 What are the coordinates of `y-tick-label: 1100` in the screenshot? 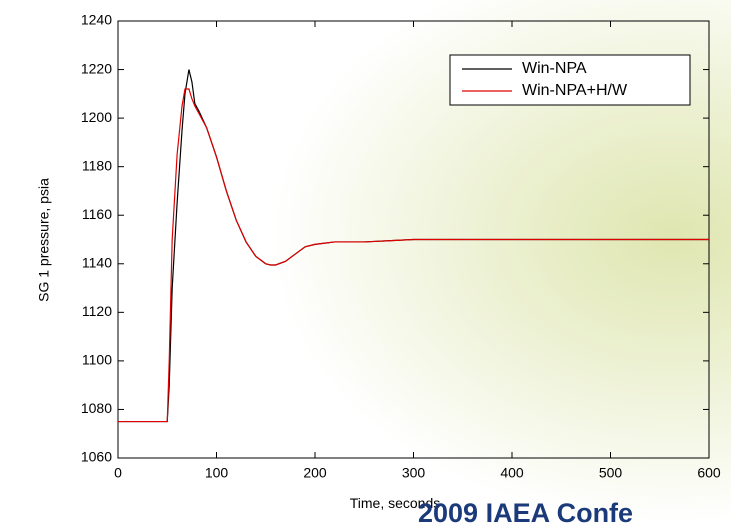 It's located at (97, 360).